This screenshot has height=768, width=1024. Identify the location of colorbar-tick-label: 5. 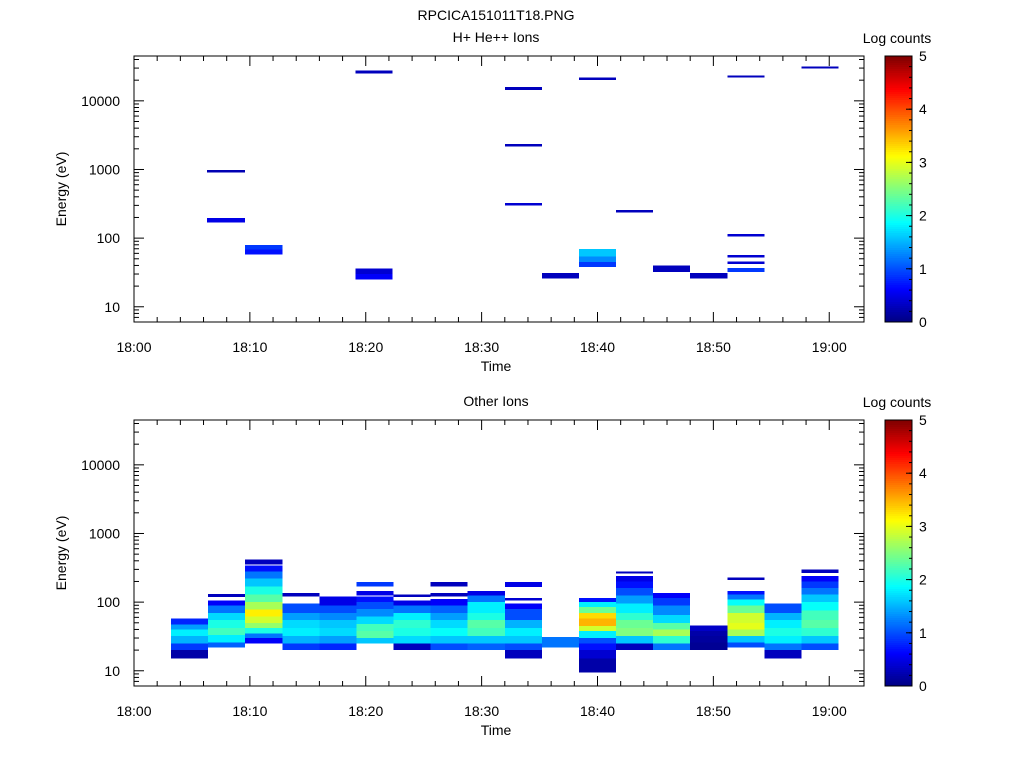
(923, 420).